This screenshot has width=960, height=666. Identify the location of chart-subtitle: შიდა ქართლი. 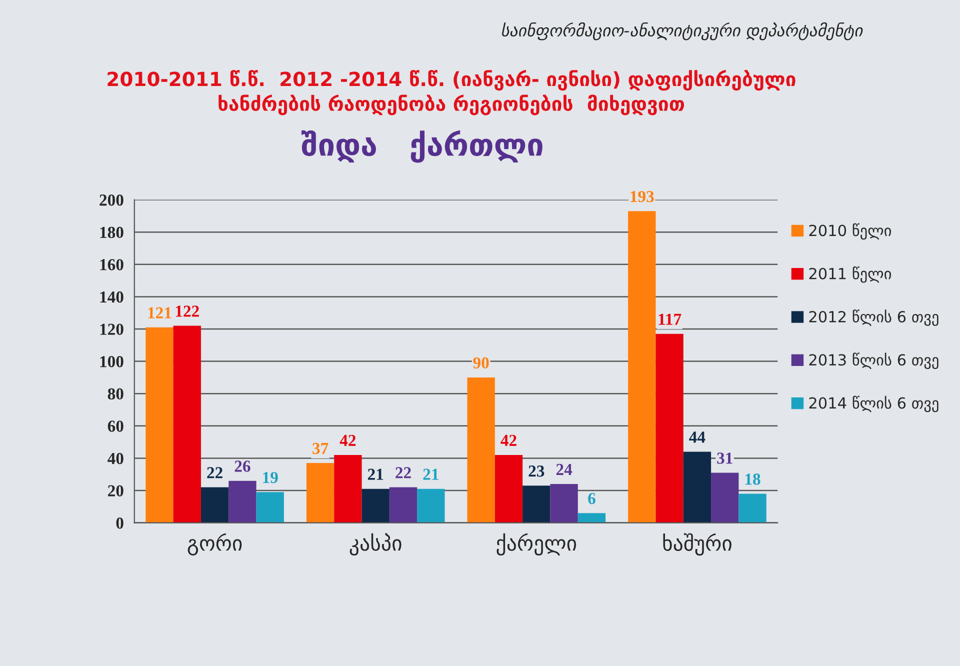
(422, 146).